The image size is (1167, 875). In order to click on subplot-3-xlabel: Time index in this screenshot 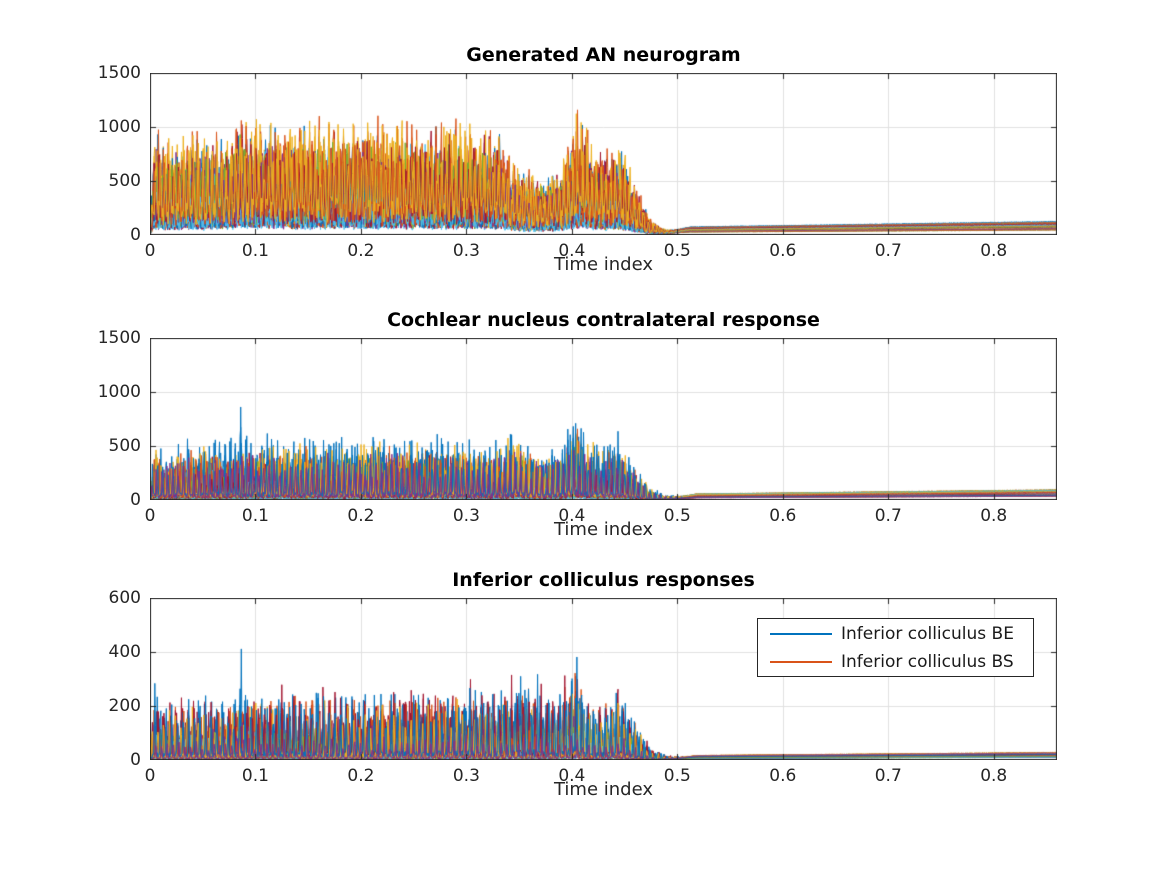, I will do `click(603, 789)`.